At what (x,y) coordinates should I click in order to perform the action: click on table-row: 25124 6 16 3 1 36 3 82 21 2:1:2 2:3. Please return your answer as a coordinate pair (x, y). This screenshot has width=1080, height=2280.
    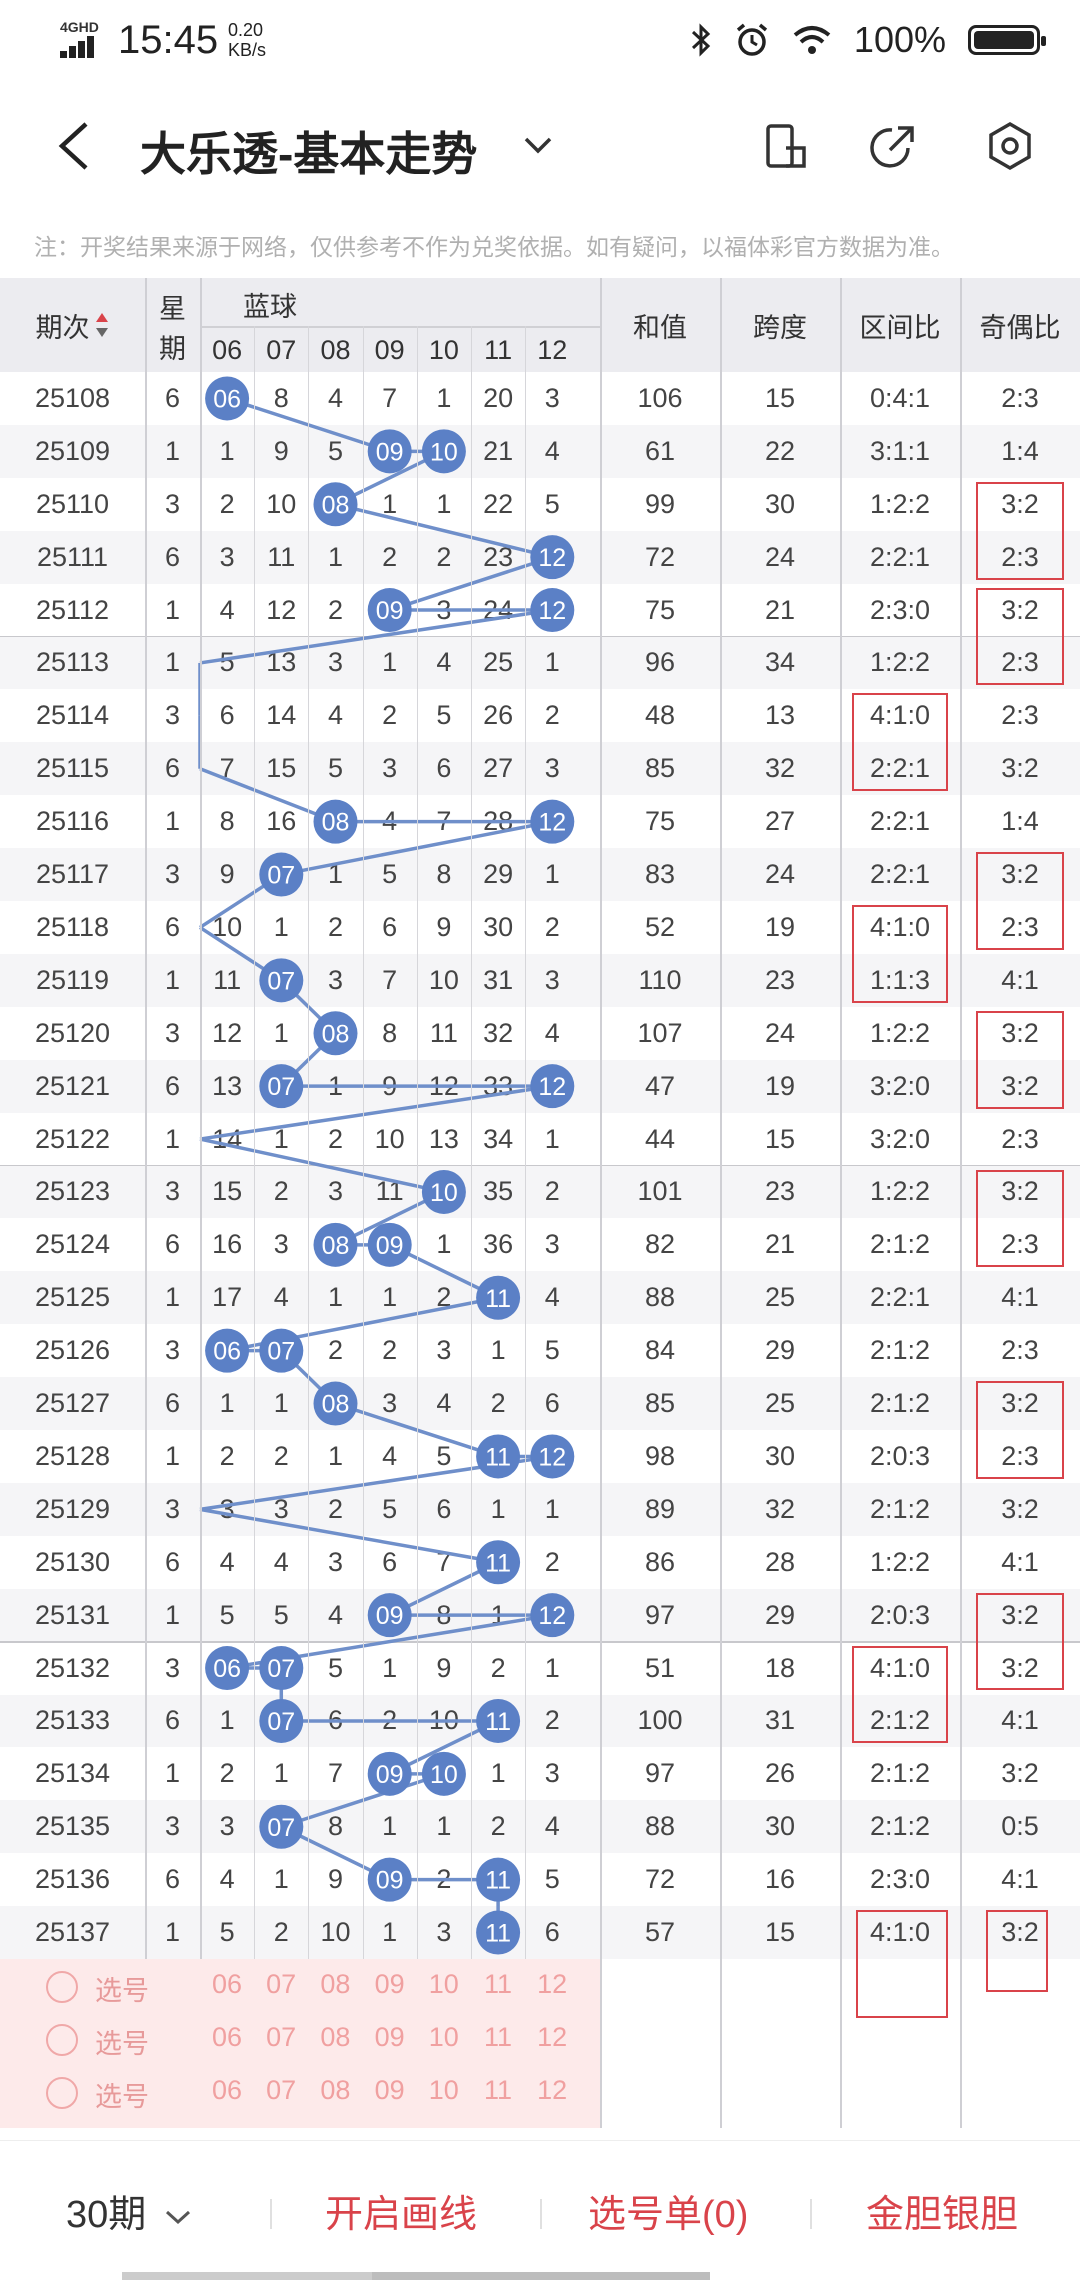
    Looking at the image, I should click on (540, 1244).